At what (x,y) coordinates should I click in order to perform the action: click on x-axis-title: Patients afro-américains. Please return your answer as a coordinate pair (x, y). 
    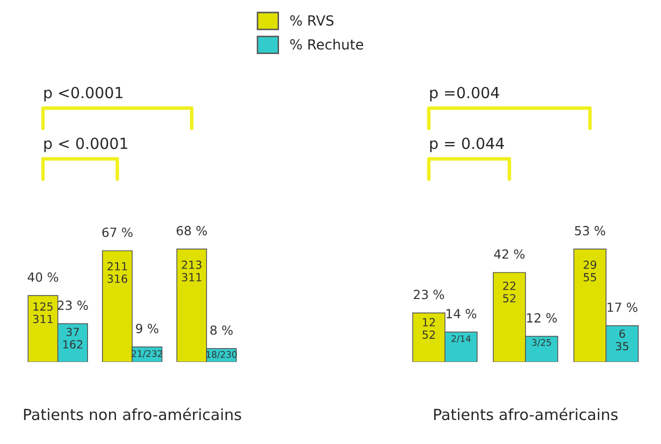
    Looking at the image, I should click on (526, 414).